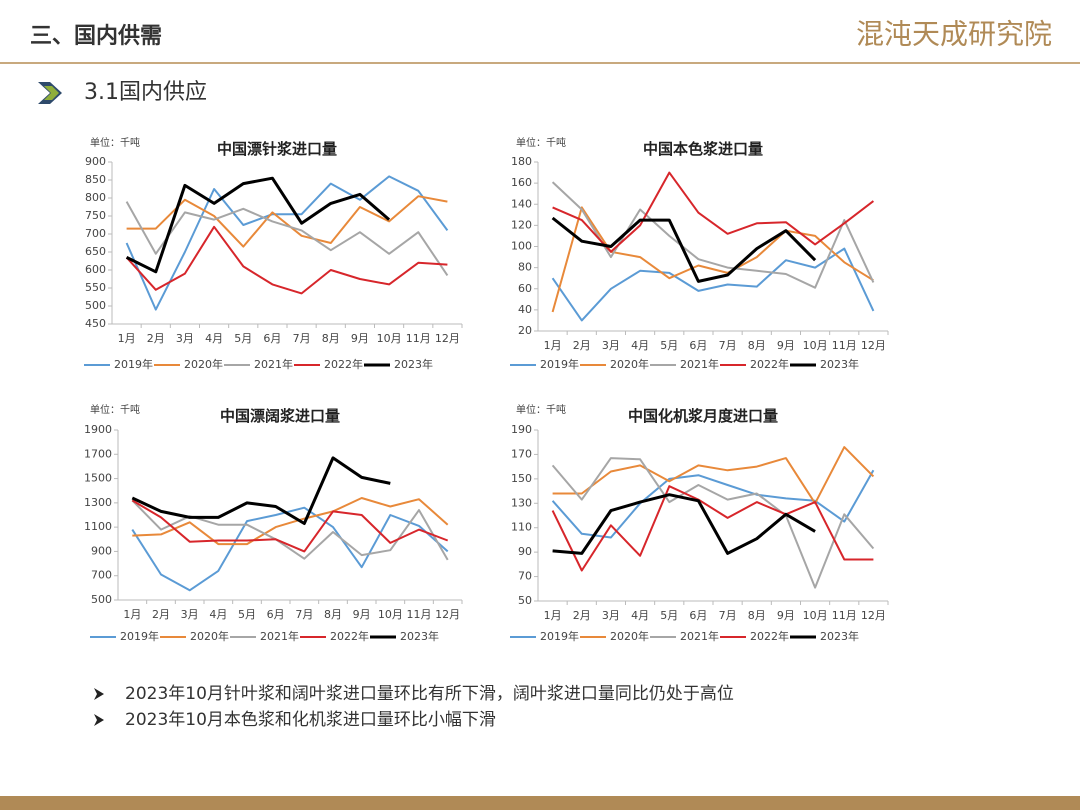 This screenshot has width=1080, height=810. Describe the element at coordinates (521, 502) in the screenshot. I see `y-tick-label: 130` at that location.